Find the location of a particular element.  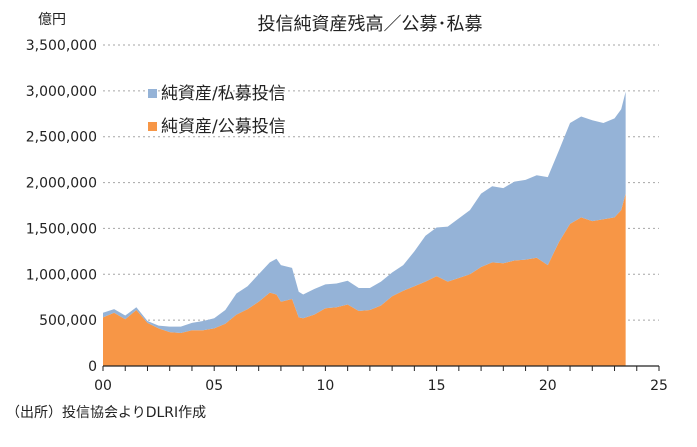

source-note: （出所）投信協会よりDLRI作成 is located at coordinates (106, 413).